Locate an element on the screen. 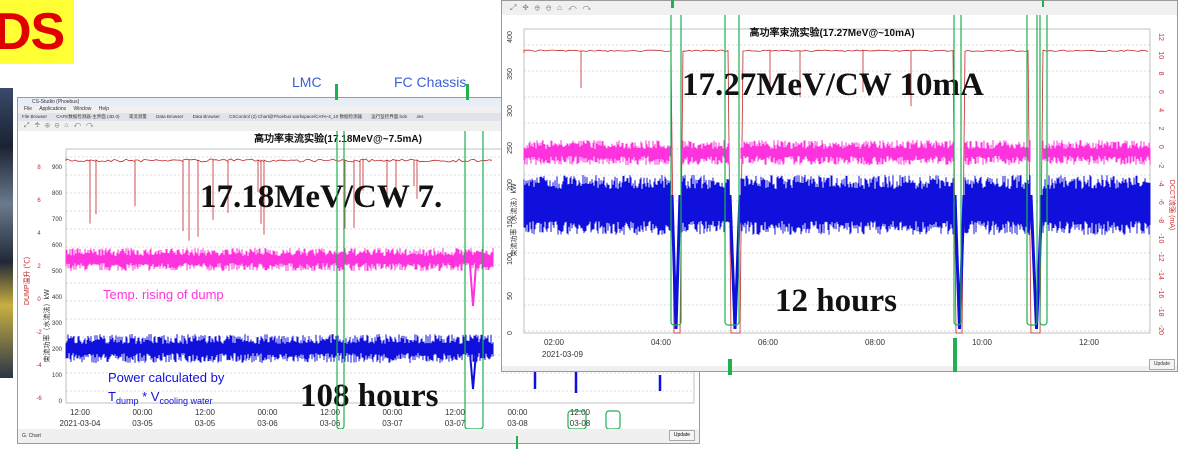 The width and height of the screenshot is (1178, 449). left-temp-tick-label: 6 is located at coordinates (39, 201).